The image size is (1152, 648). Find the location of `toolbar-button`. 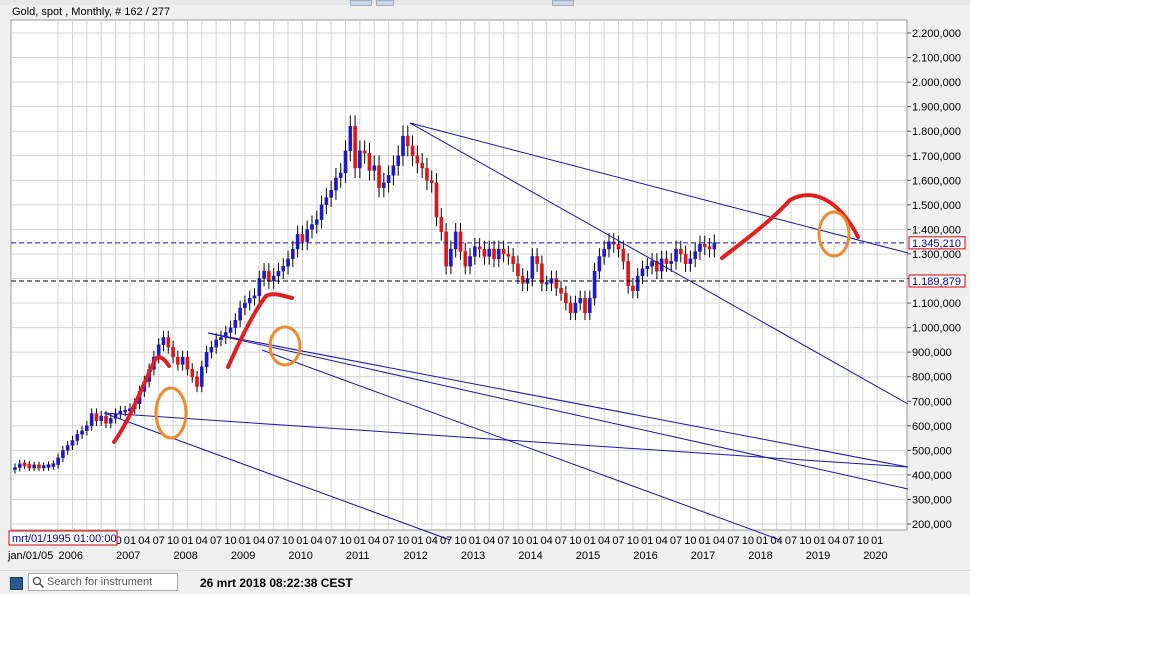

toolbar-button is located at coordinates (385, 3).